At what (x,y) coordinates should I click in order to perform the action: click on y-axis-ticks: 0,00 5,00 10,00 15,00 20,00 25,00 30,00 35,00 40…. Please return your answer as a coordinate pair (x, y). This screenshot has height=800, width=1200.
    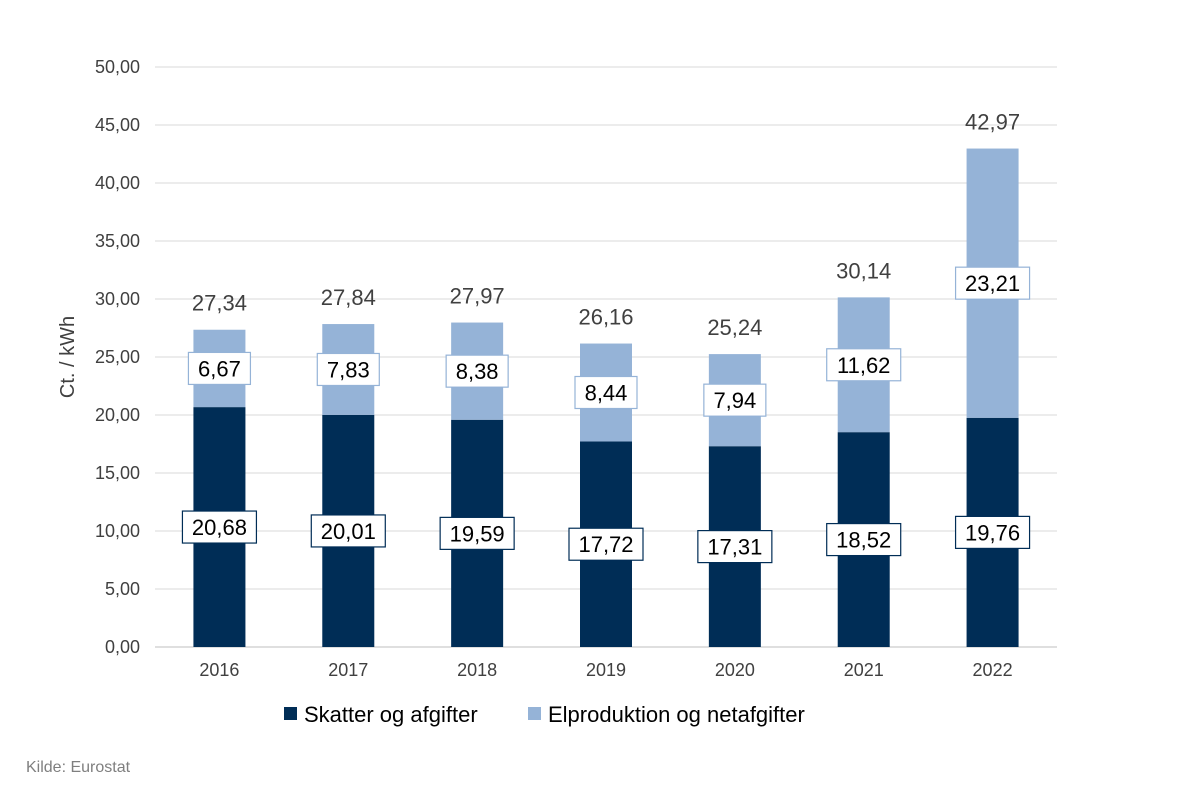
    Looking at the image, I should click on (117, 357).